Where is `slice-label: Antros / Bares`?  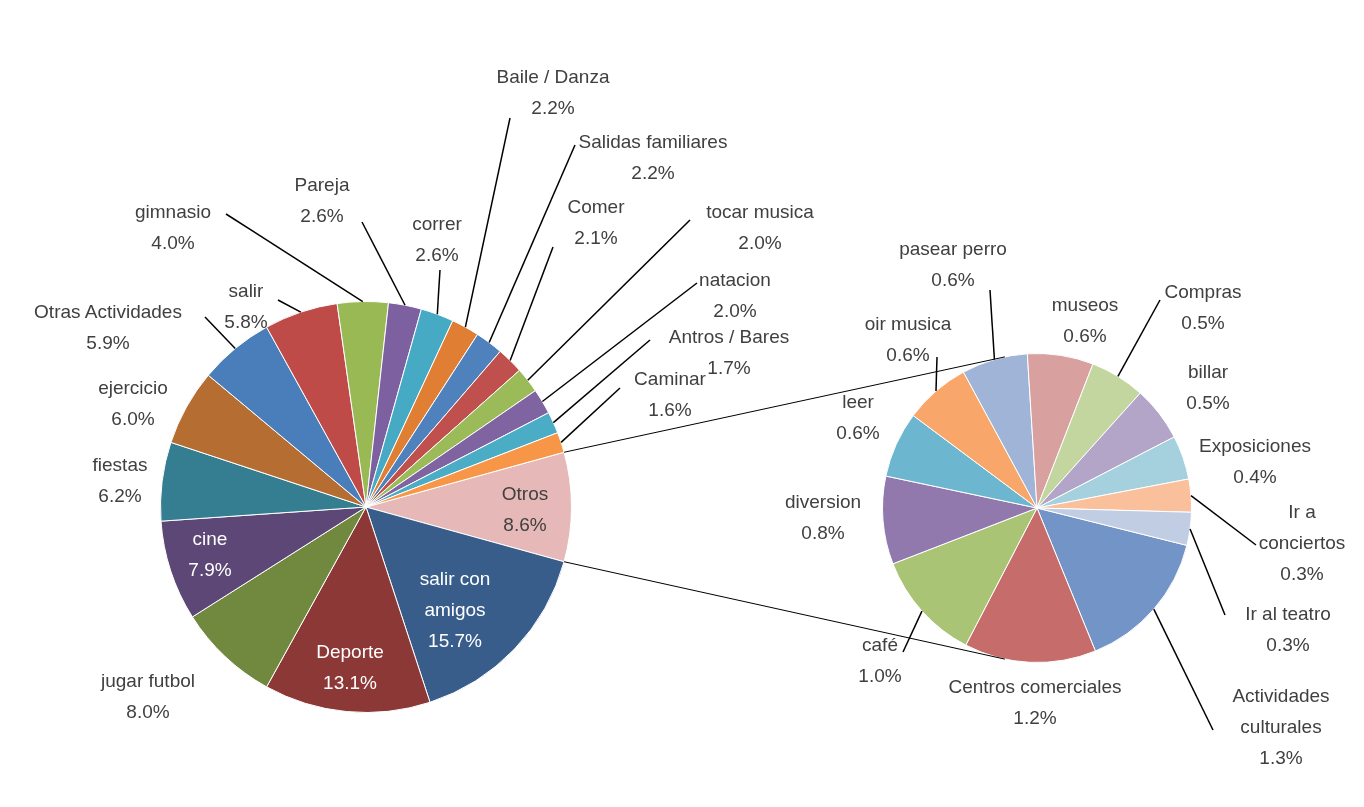 slice-label: Antros / Bares is located at coordinates (729, 337).